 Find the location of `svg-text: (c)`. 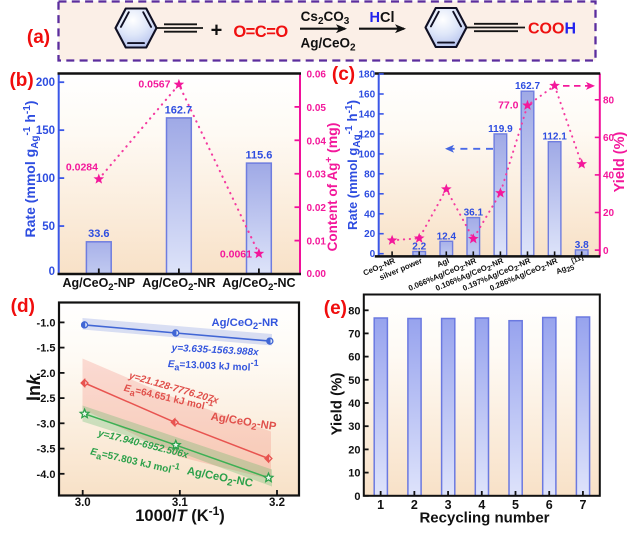

svg-text: (c) is located at coordinates (343, 74).